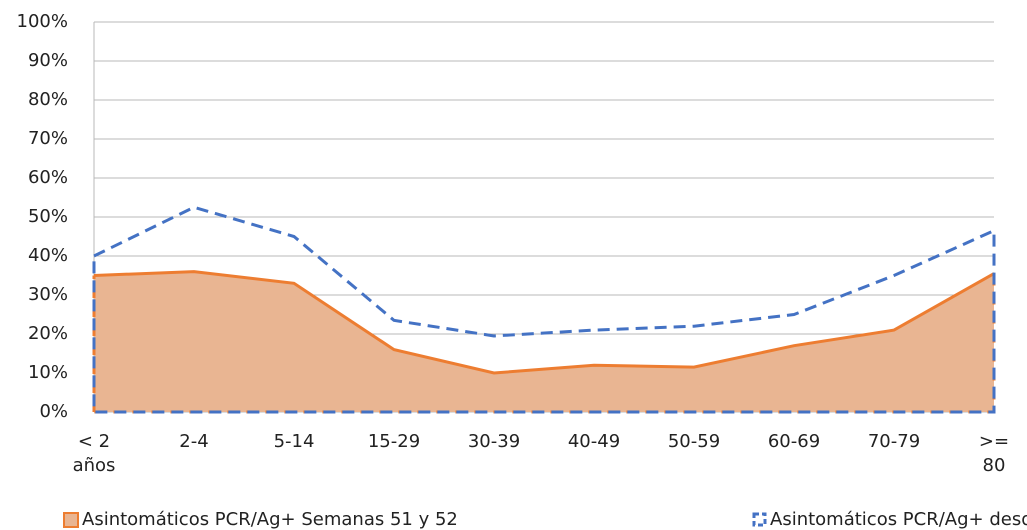 This screenshot has height=530, width=1027. What do you see at coordinates (194, 441) in the screenshot?
I see `x-tick-label: 2-4` at bounding box center [194, 441].